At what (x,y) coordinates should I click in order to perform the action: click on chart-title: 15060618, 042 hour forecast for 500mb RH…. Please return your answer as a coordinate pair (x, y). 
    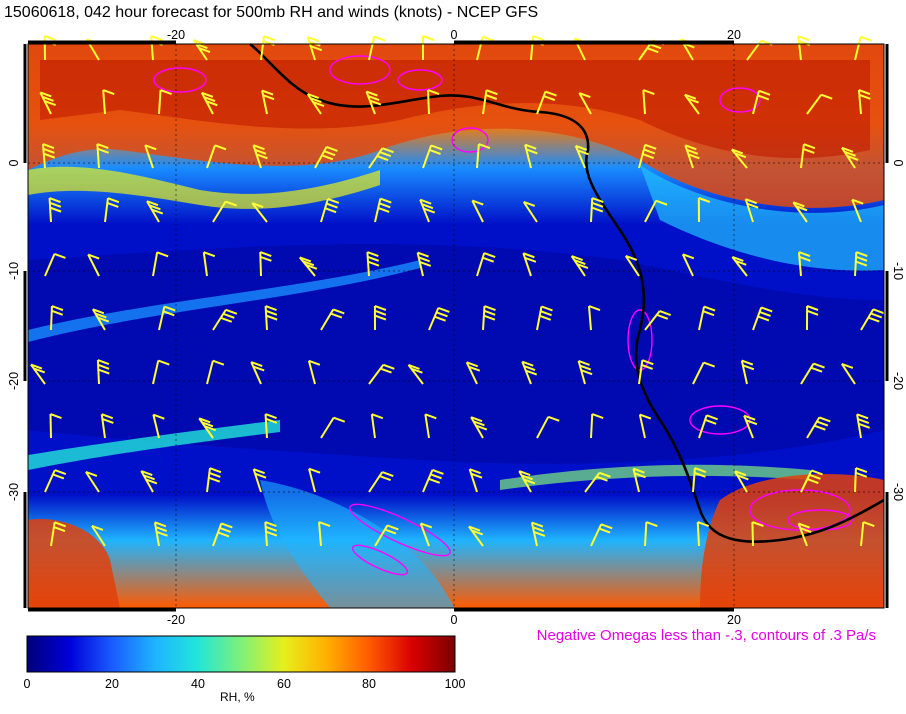
    Looking at the image, I should click on (271, 12).